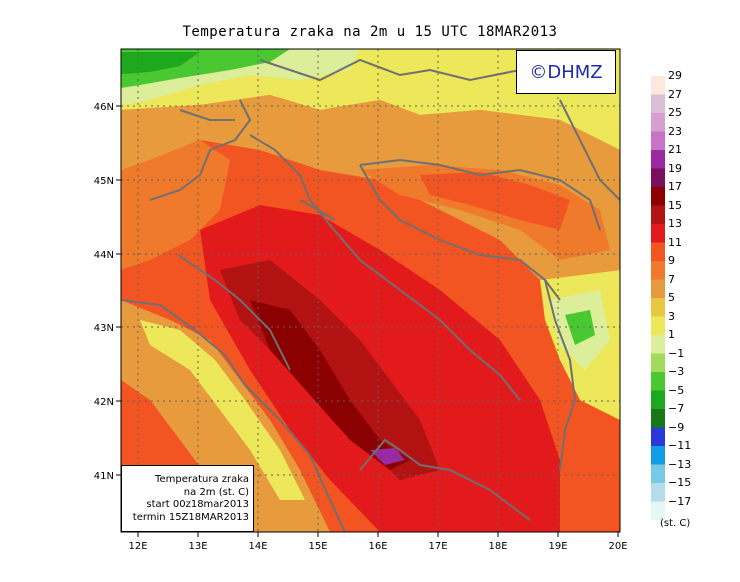 This screenshot has height=582, width=740. I want to click on x-tick-label: 18E, so click(497, 546).